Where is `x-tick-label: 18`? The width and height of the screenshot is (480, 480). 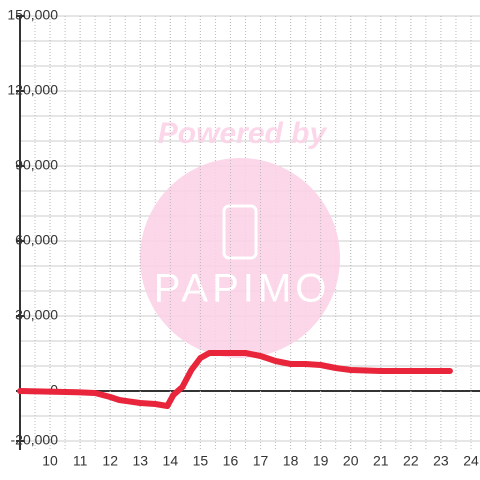
x-tick-label: 18 is located at coordinates (291, 461).